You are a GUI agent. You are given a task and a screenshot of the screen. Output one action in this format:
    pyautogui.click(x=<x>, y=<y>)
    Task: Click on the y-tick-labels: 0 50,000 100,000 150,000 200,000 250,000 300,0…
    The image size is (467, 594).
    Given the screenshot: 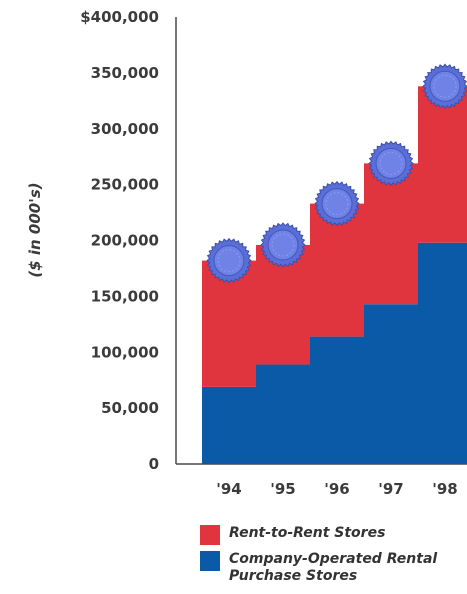 What is the action you would take?
    pyautogui.click(x=119, y=240)
    